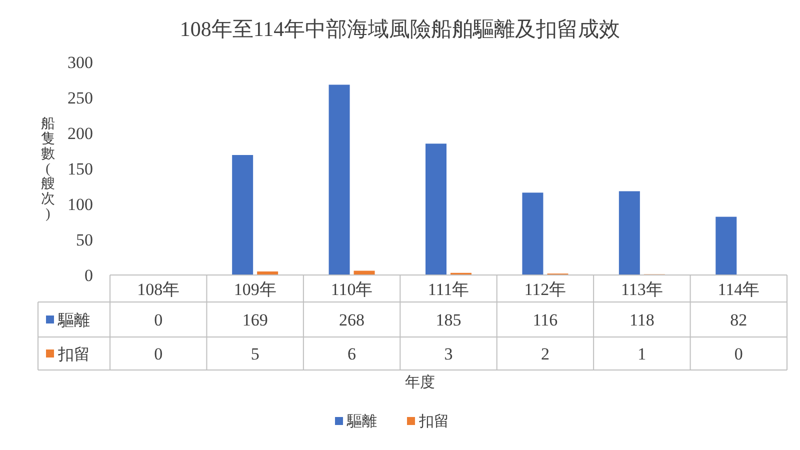 This screenshot has height=450, width=800. Describe the element at coordinates (545, 320) in the screenshot. I see `data-label: 116` at that location.